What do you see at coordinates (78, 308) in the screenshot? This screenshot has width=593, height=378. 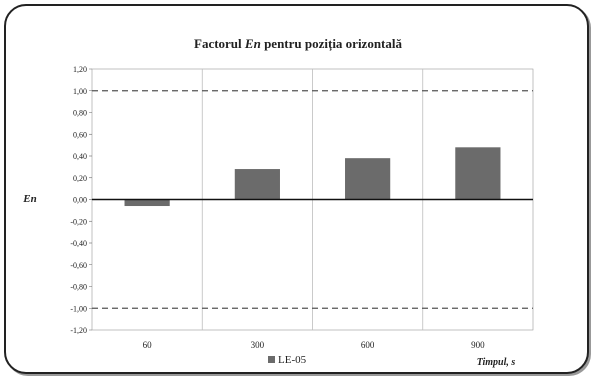 I see `y-tick-label: -1,00` at bounding box center [78, 308].